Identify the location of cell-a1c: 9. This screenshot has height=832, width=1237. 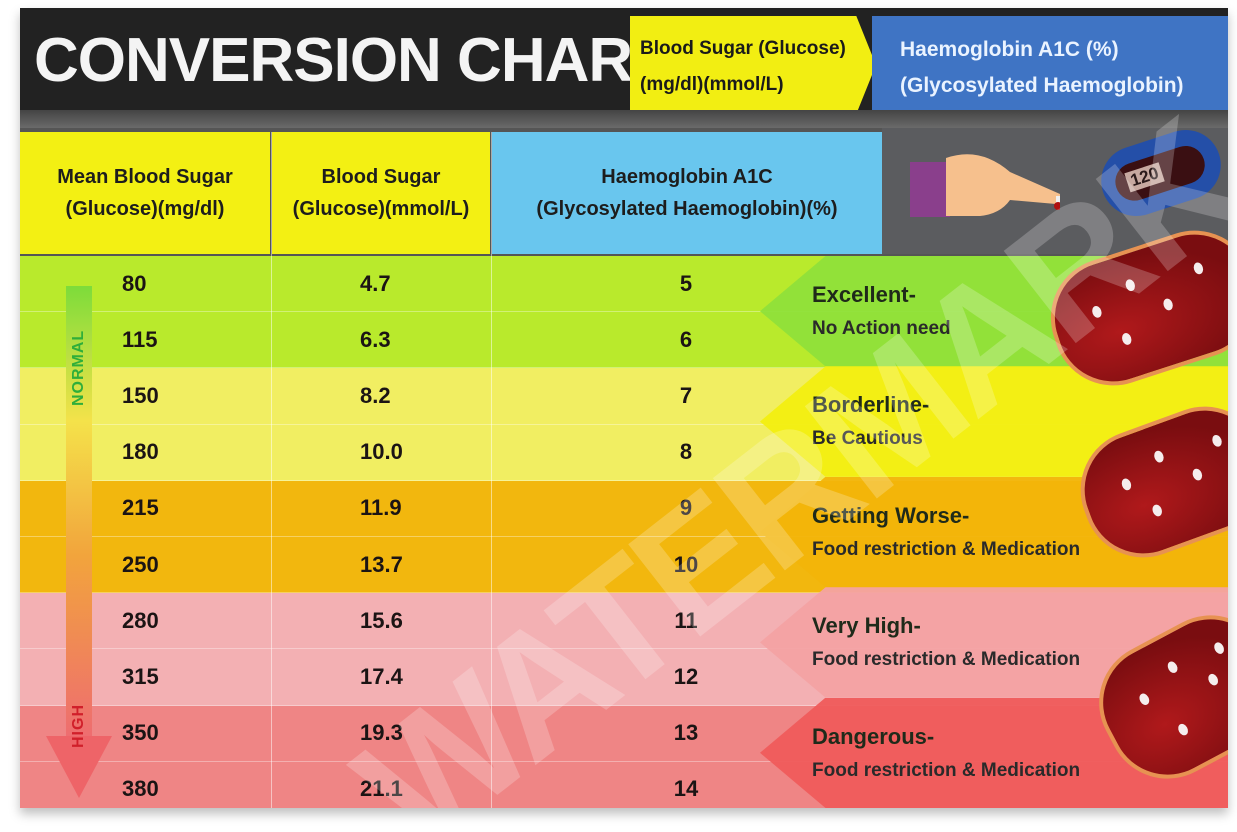
(686, 508).